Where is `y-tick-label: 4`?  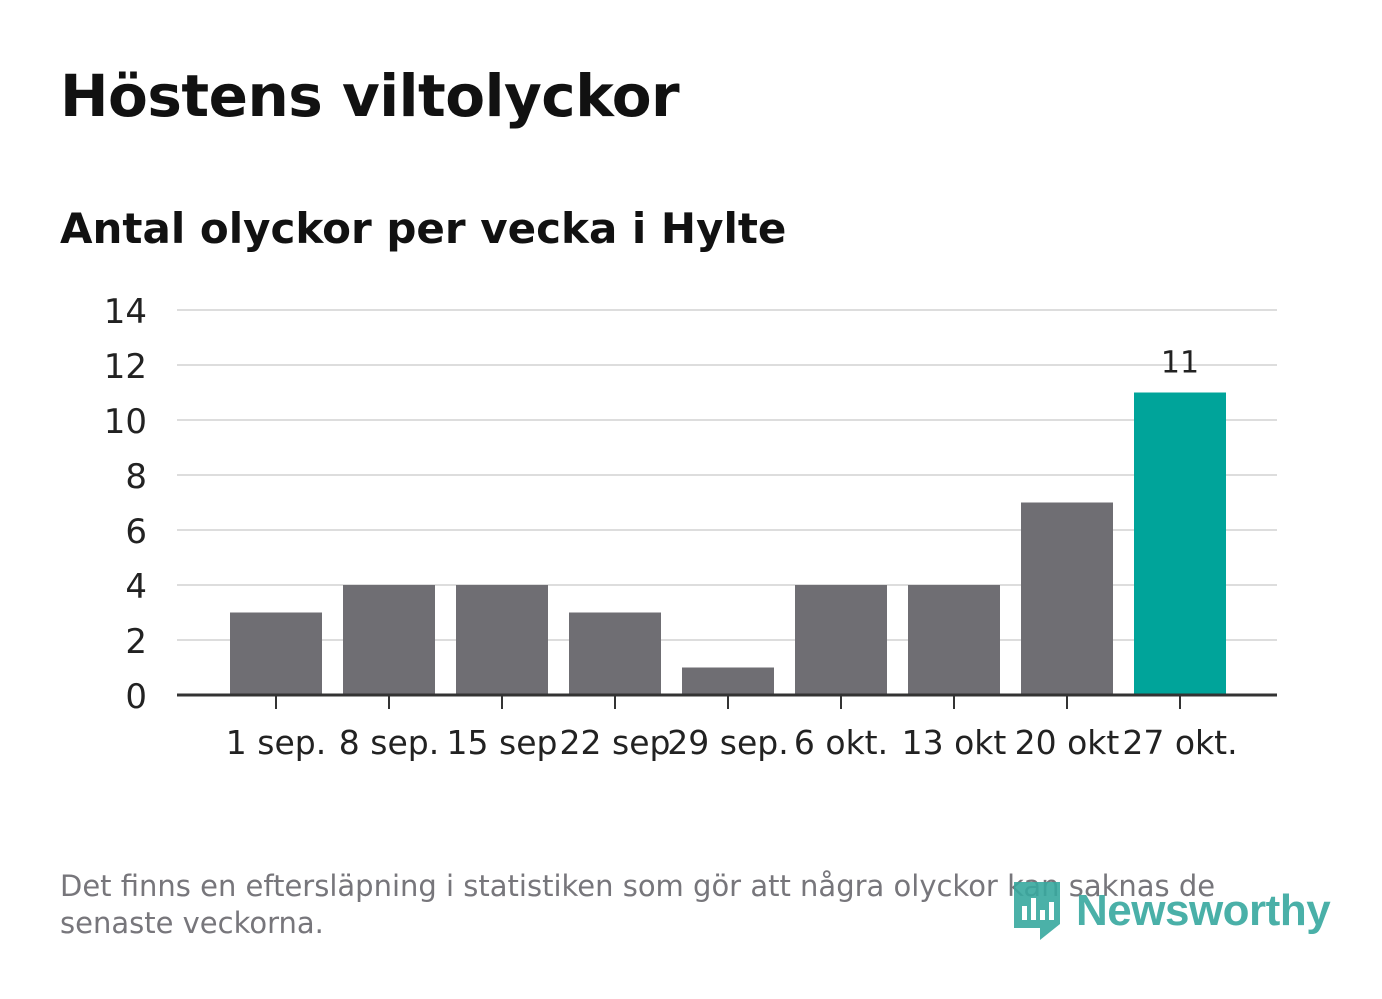 y-tick-label: 4 is located at coordinates (136, 587).